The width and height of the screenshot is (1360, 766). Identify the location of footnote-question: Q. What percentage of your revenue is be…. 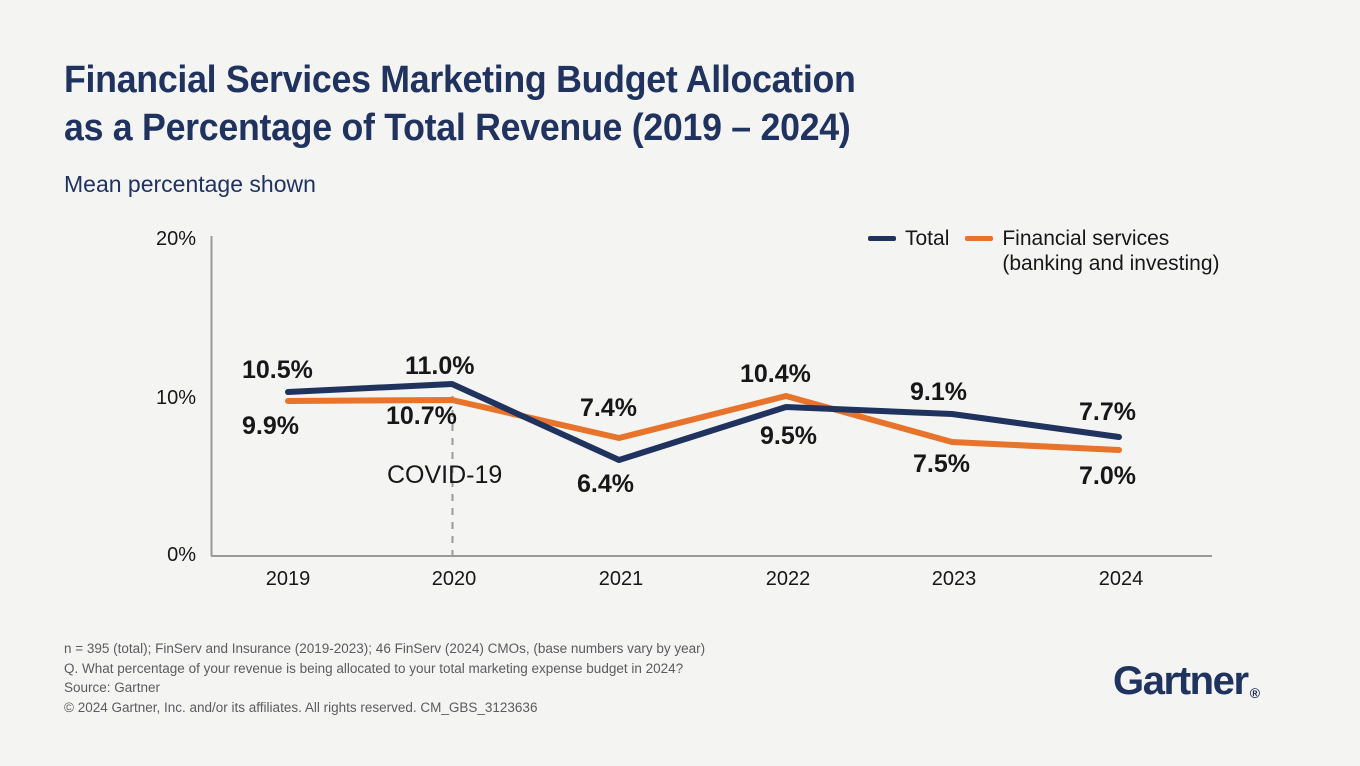
(374, 668).